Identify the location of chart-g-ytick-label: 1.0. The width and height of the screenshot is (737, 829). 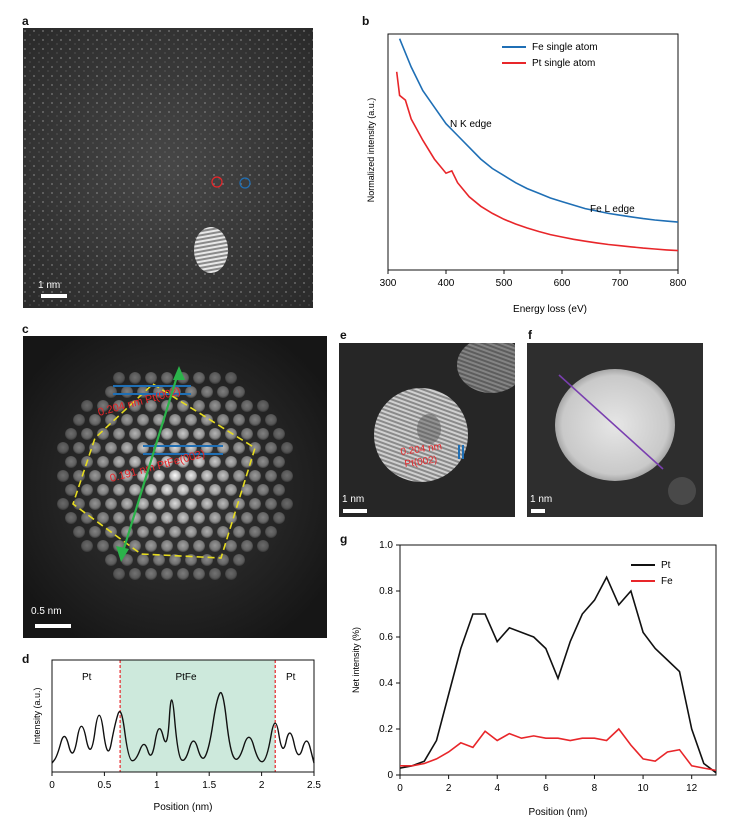
(386, 545).